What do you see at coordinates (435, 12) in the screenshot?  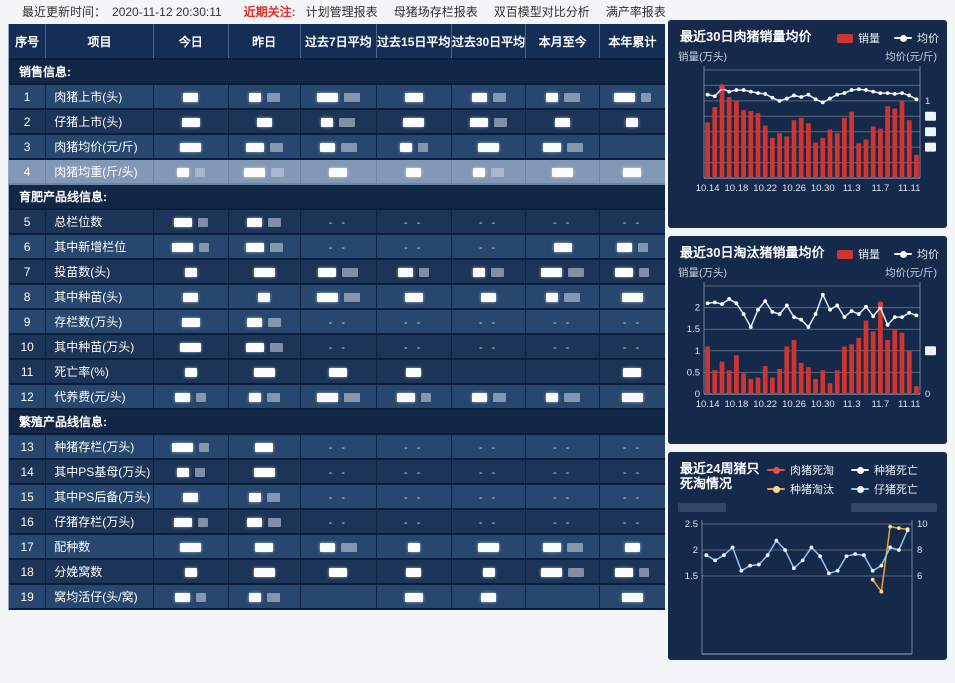 I see `topbar-link: 母猪场存栏报表` at bounding box center [435, 12].